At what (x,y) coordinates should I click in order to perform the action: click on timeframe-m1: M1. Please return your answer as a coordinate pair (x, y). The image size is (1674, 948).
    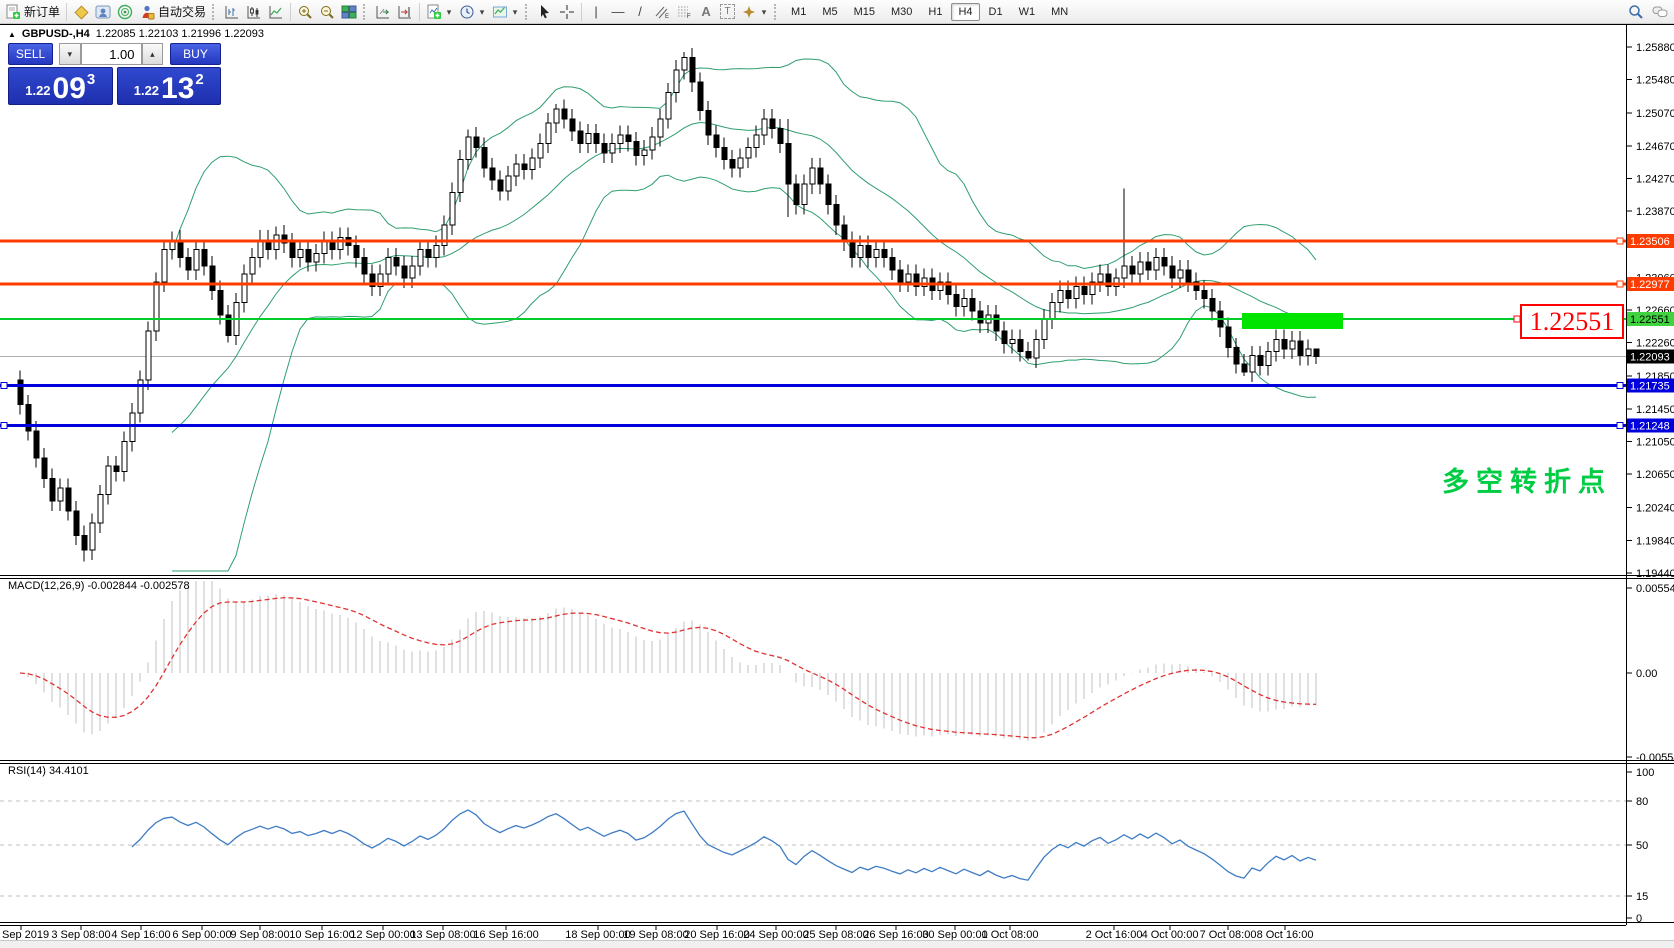
    Looking at the image, I should click on (799, 11).